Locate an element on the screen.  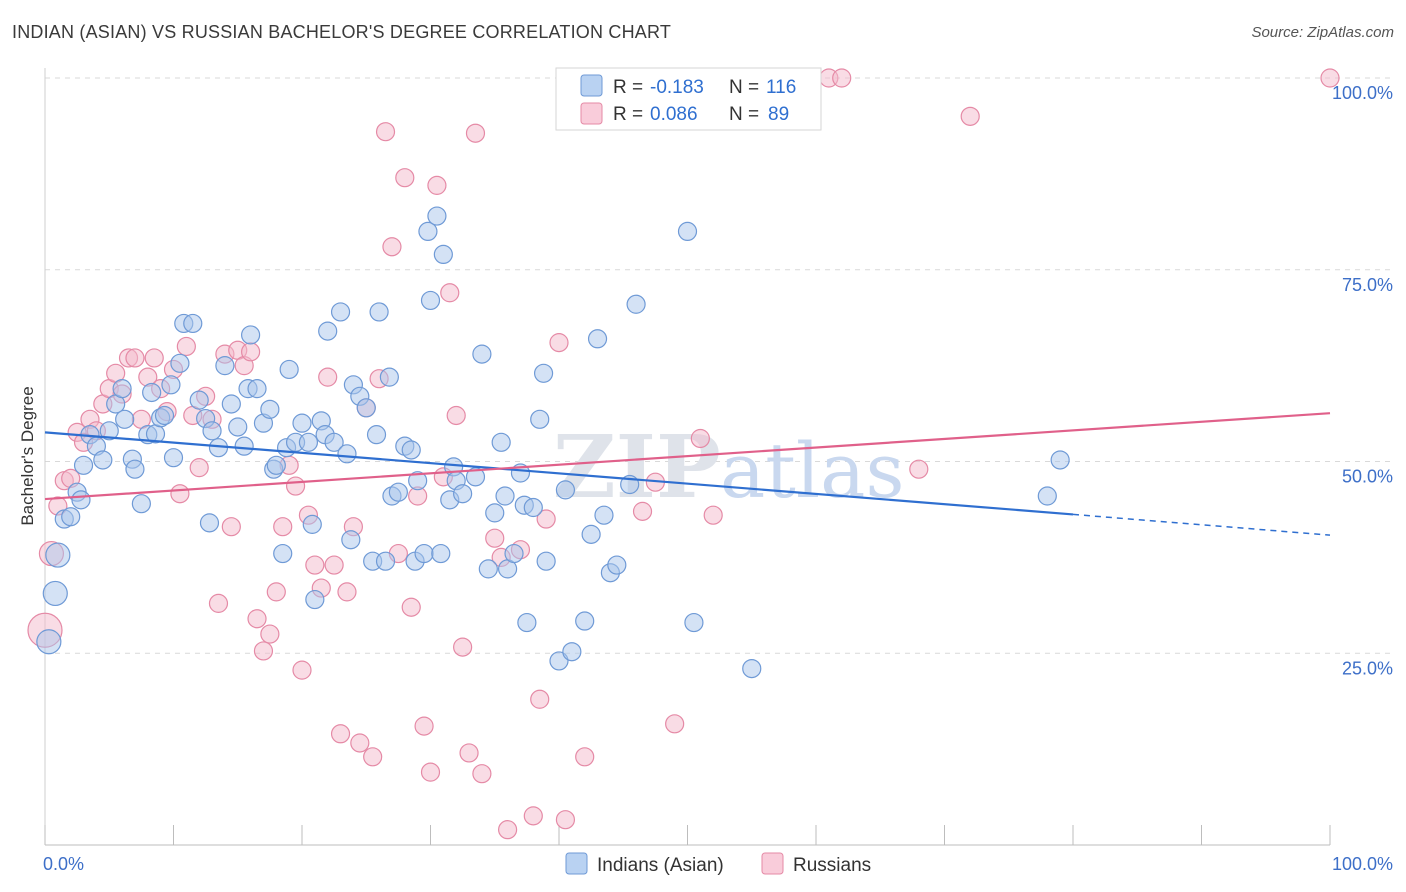
source-credit: Source: ZipAtlas.com is located at coordinates (1322, 32).